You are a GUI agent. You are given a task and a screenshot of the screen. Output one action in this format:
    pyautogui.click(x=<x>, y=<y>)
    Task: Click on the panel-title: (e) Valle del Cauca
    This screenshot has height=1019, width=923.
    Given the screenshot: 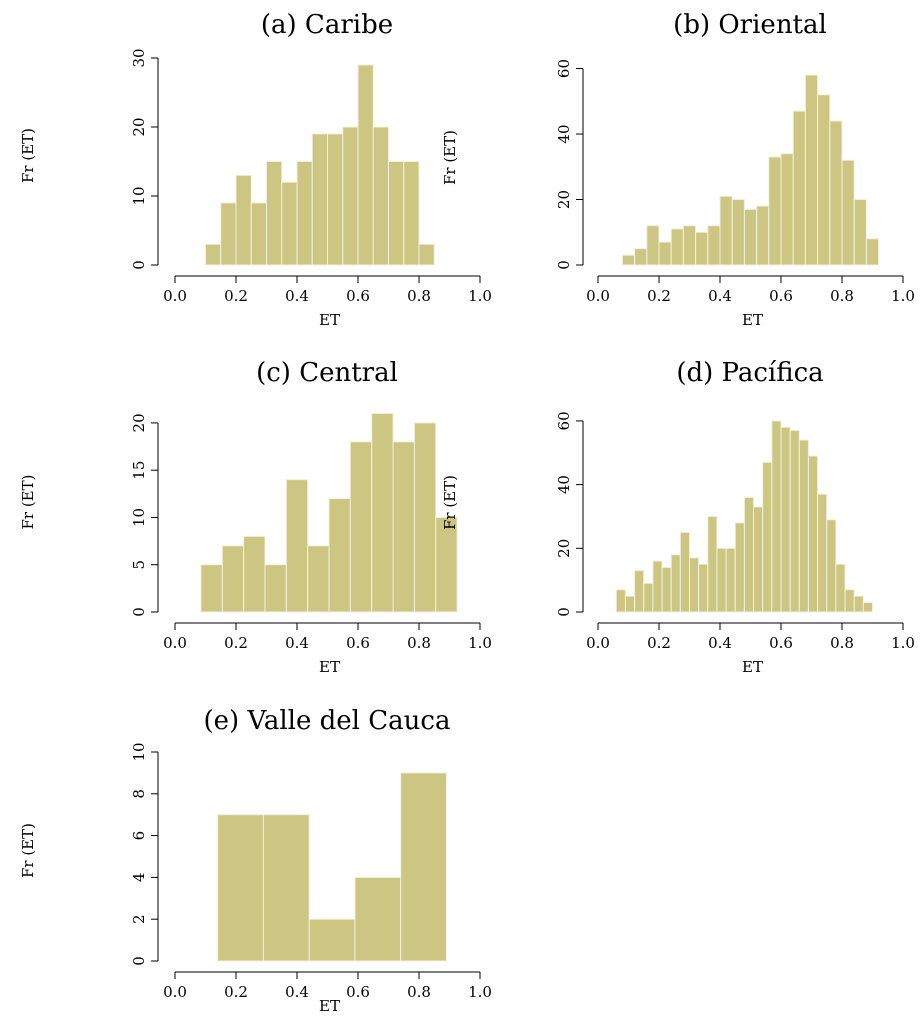 What is the action you would take?
    pyautogui.click(x=327, y=721)
    